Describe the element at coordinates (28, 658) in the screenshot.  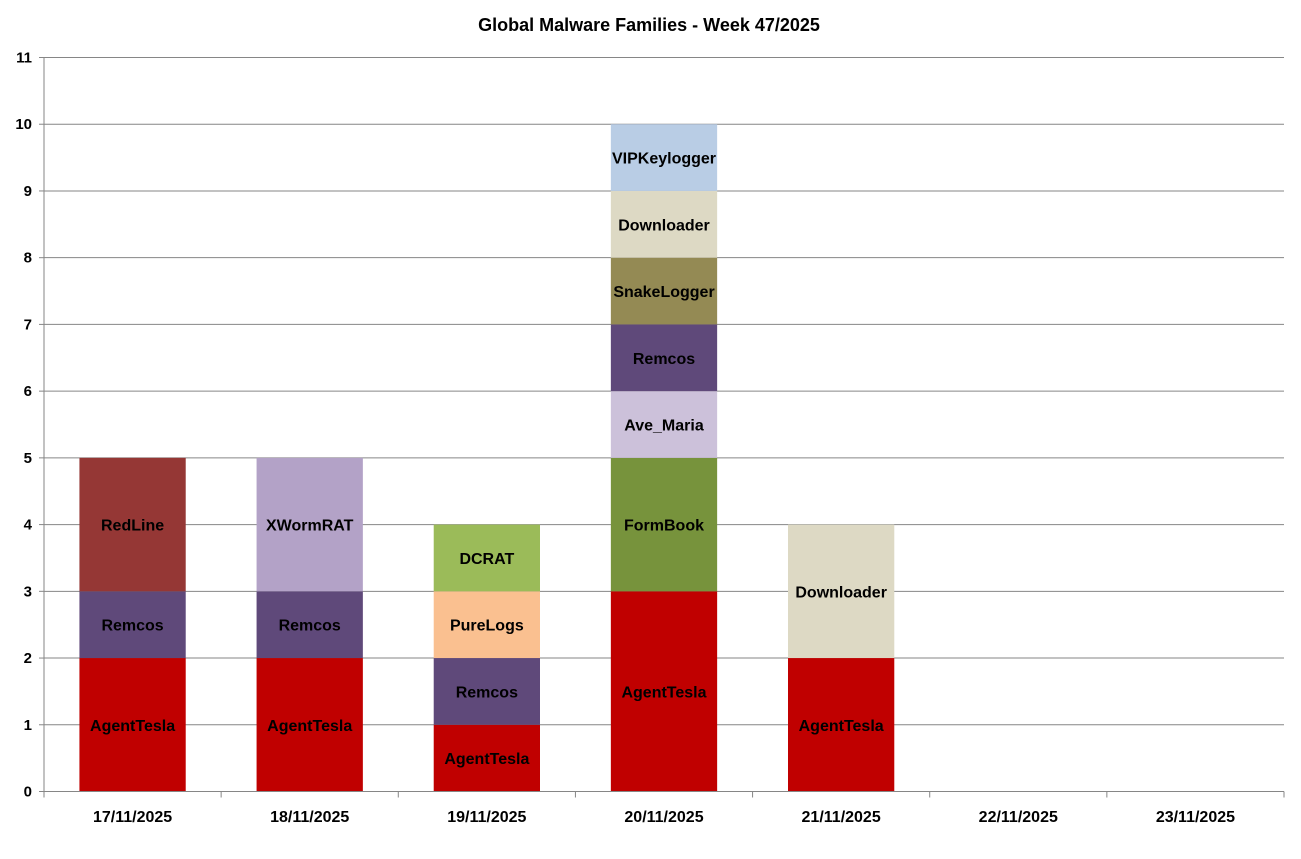
I see `y-tick-label-2: 2` at that location.